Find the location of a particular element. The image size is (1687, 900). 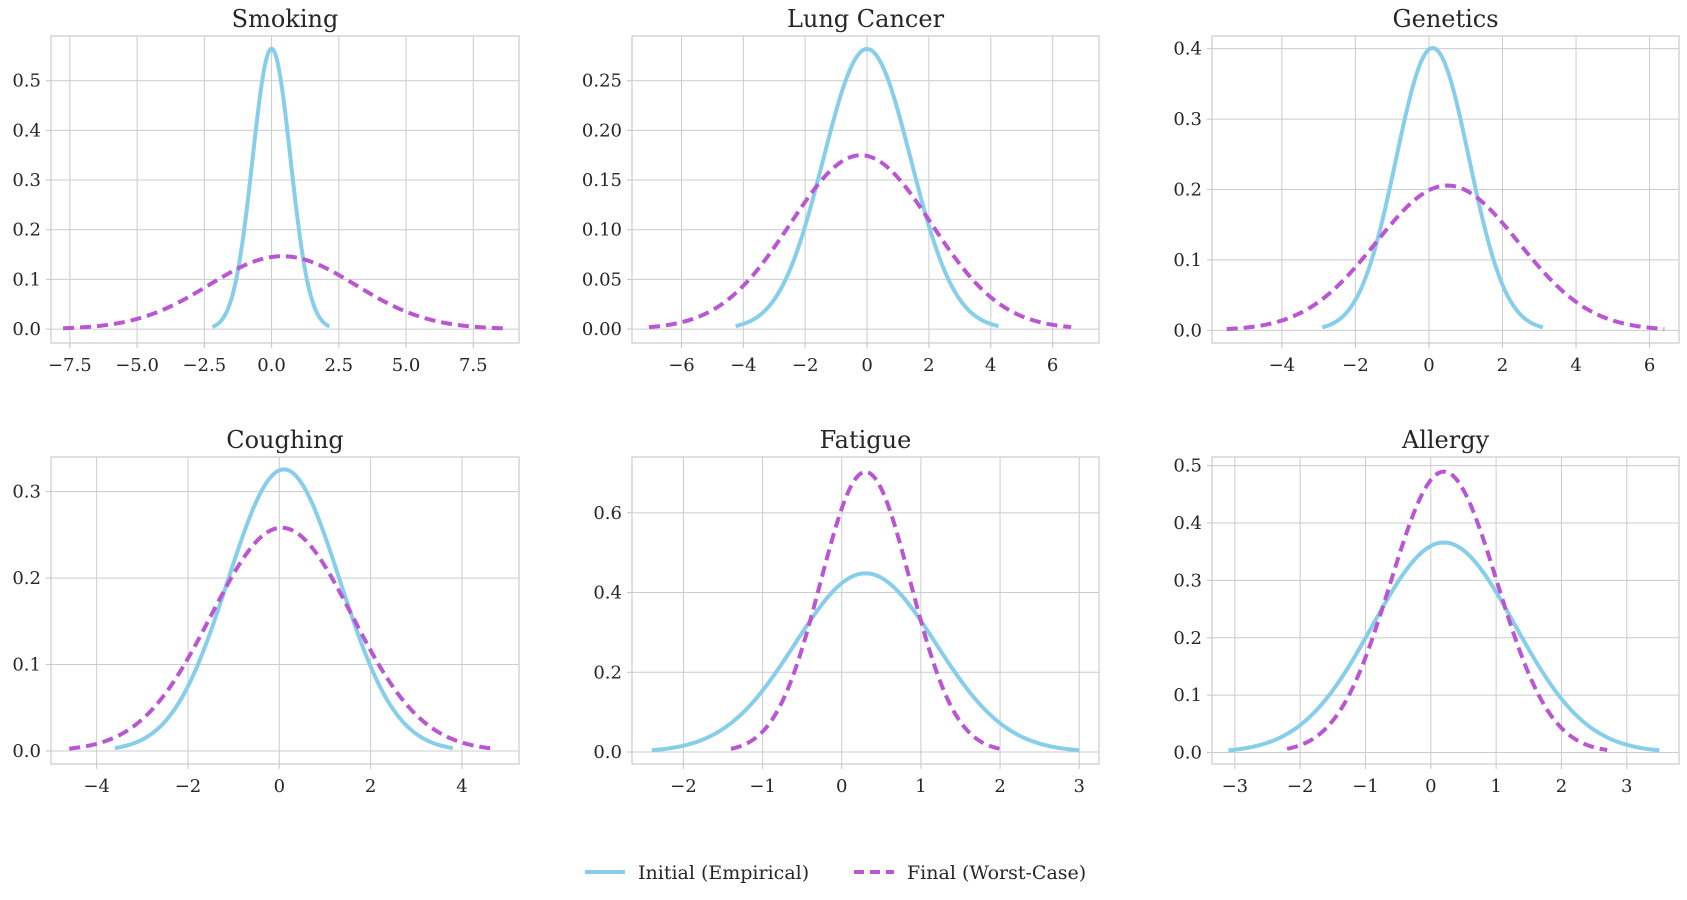

x-tick-label: −2.5 is located at coordinates (204, 365).